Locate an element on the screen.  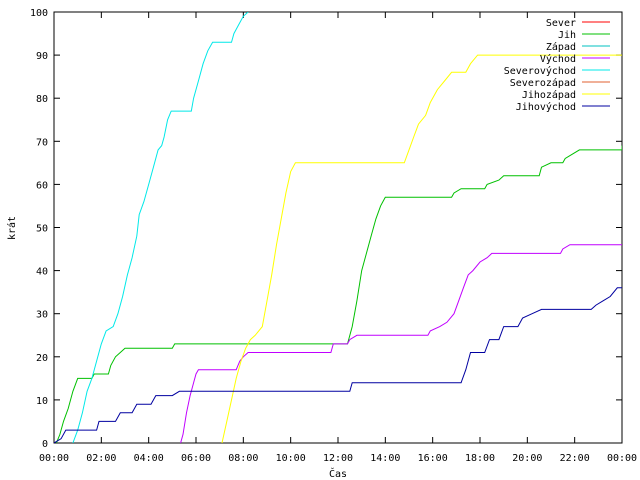
legend-label: Sever is located at coordinates (561, 23).